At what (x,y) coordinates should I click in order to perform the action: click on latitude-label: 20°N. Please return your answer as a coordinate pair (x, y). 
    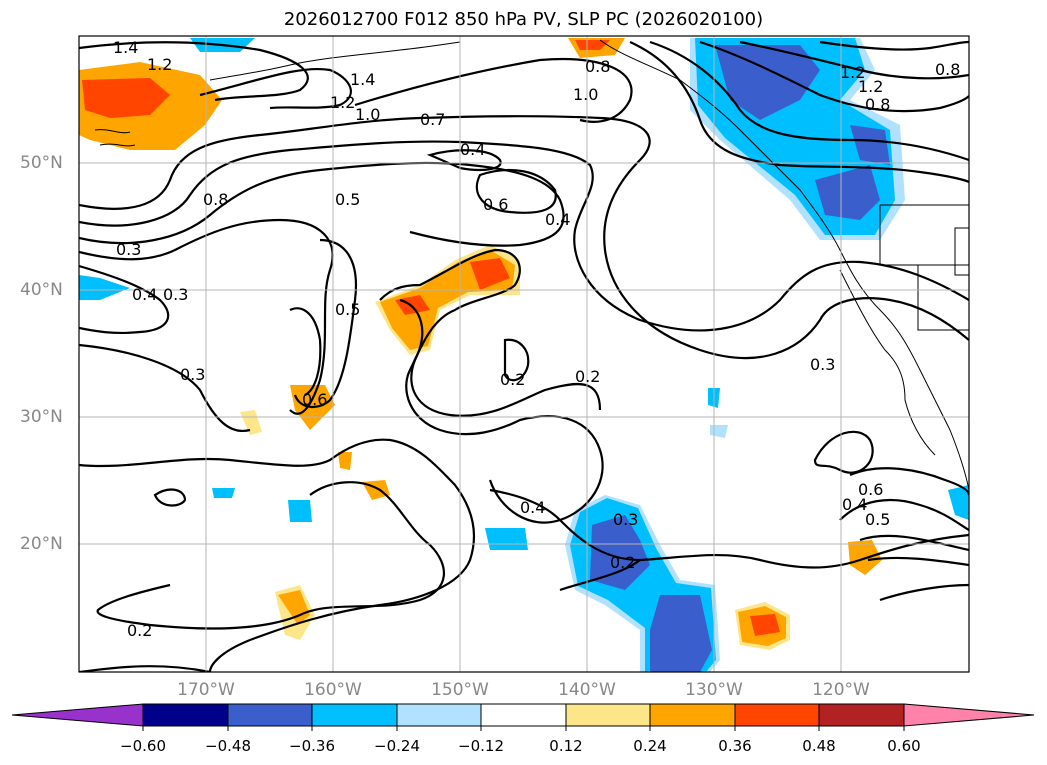
    Looking at the image, I should click on (41, 544).